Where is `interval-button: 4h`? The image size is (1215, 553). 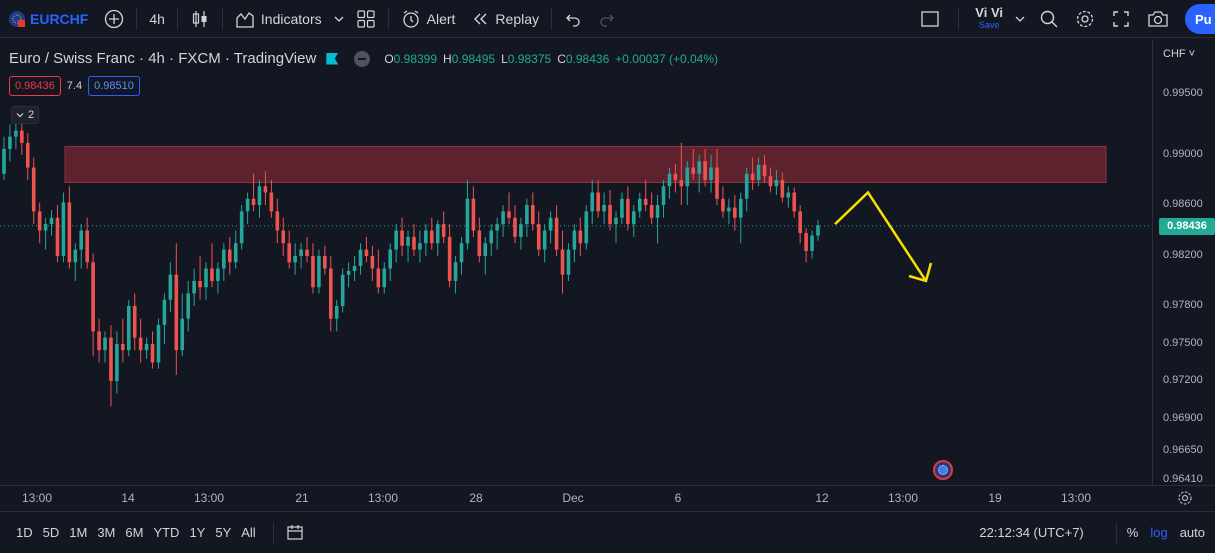
interval-button: 4h is located at coordinates (157, 19).